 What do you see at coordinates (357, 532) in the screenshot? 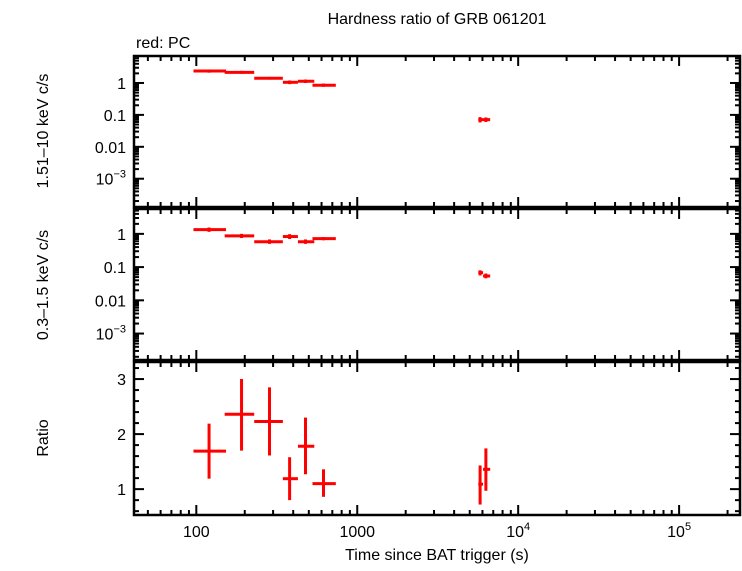
I see `x-tick-label: 1000` at bounding box center [357, 532].